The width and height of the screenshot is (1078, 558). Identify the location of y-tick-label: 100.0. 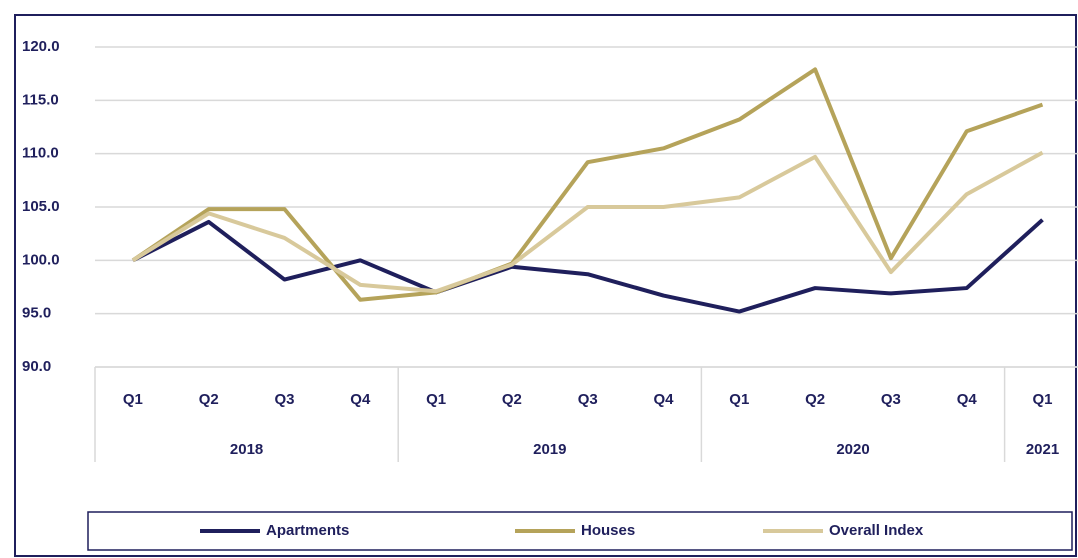
(41, 259).